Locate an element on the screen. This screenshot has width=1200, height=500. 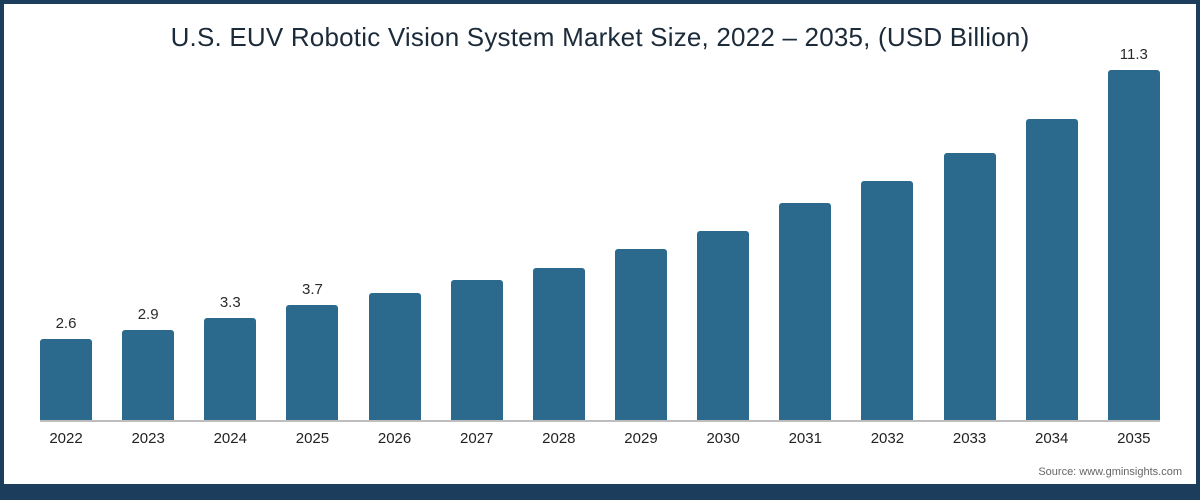
bar-value-label: 3.3 is located at coordinates (230, 302).